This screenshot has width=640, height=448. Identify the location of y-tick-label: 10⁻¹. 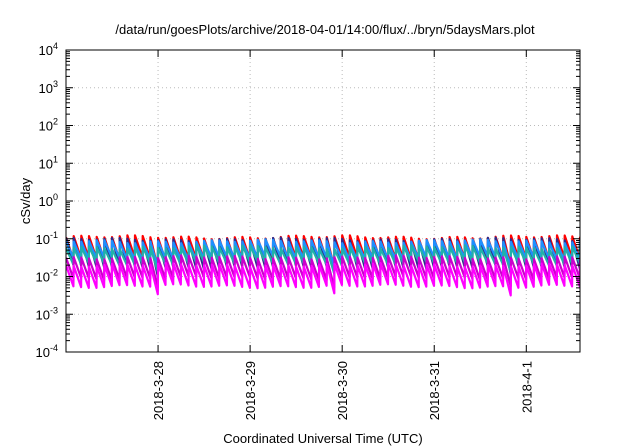
(47, 238).